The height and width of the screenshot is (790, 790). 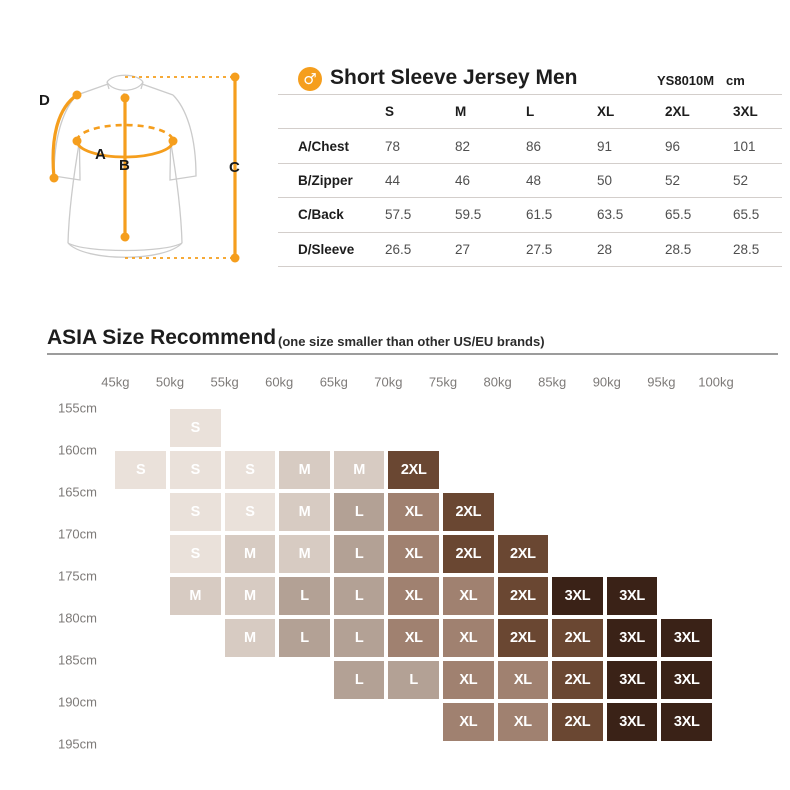 I want to click on measure-label-a: A, so click(x=100, y=154).